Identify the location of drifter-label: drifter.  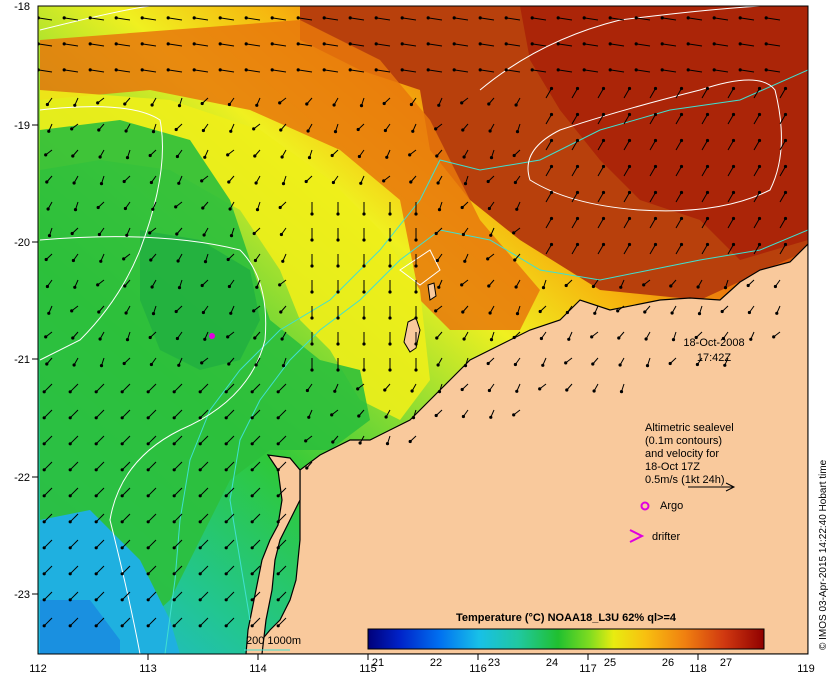
(666, 537).